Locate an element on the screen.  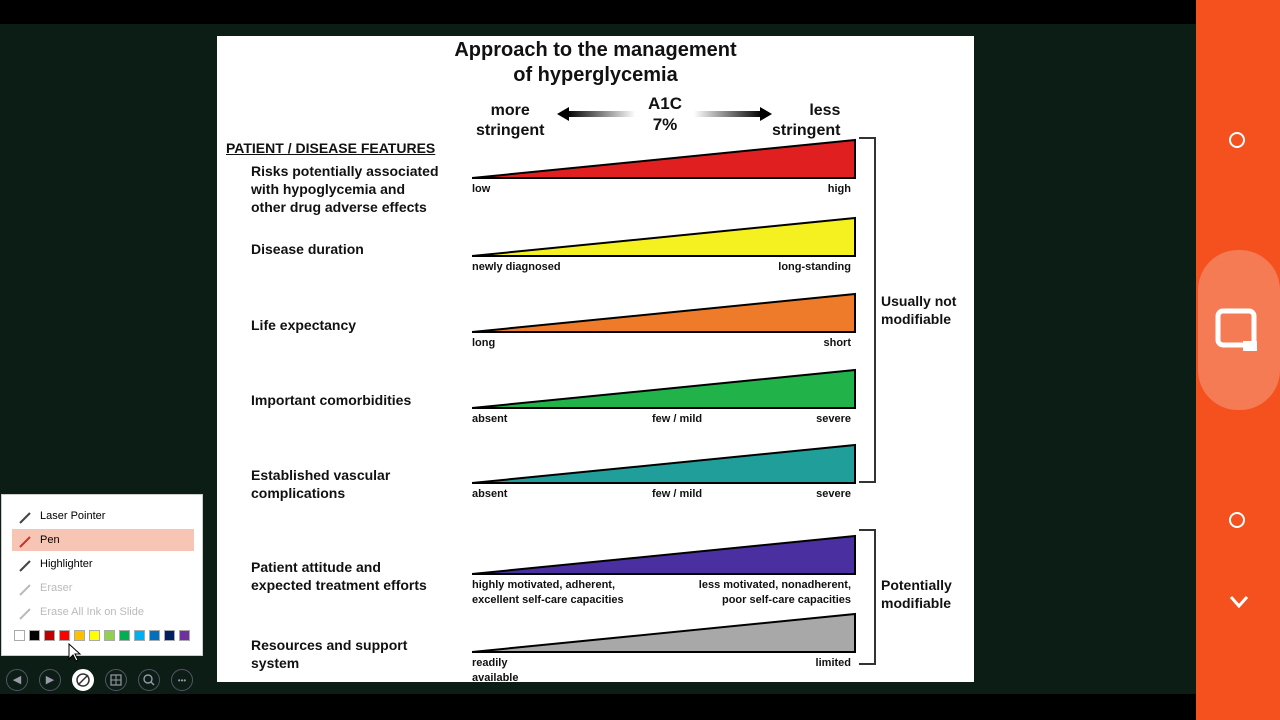
top-black-bar is located at coordinates (598, 12).